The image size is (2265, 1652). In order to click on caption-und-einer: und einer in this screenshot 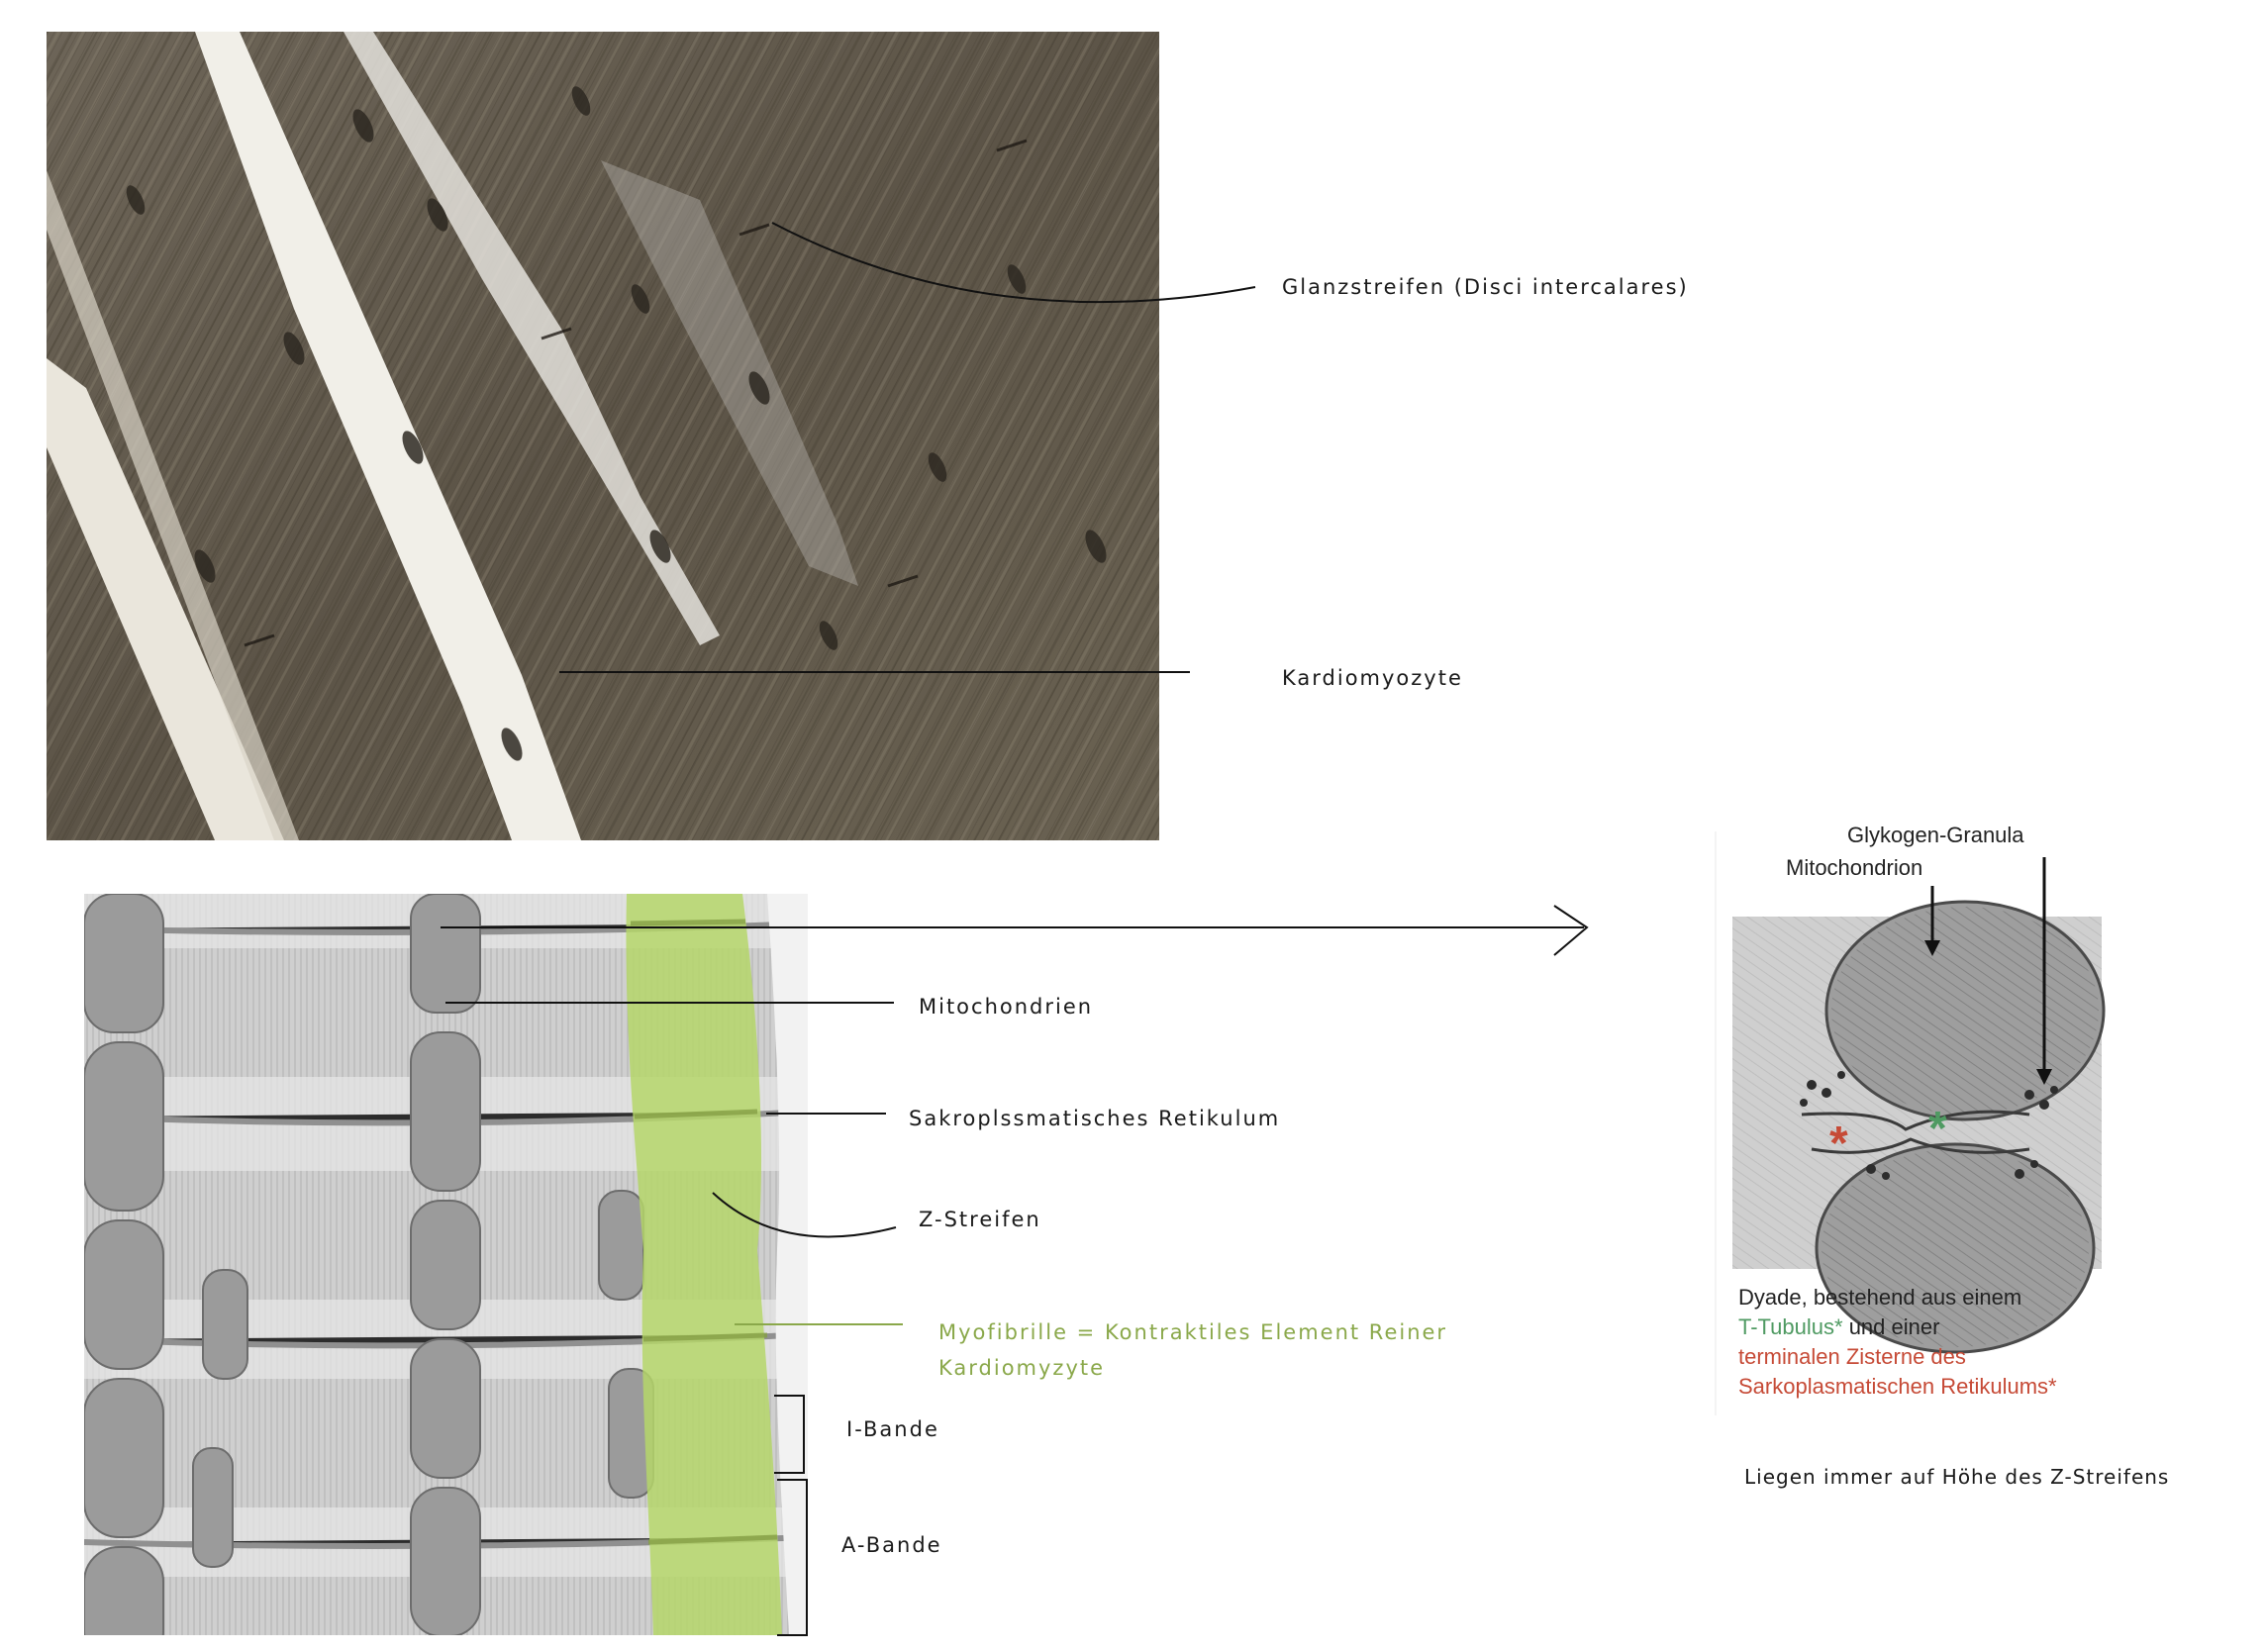, I will do `click(1891, 1326)`.